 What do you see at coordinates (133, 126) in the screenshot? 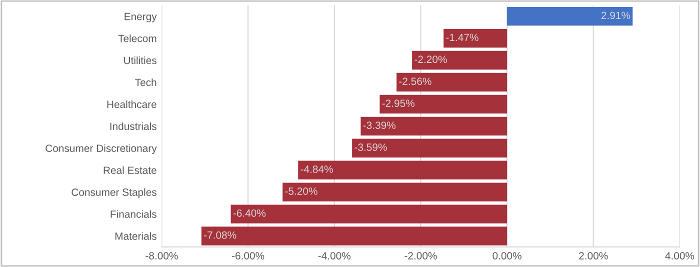
I see `y-tick-label: Industrials` at bounding box center [133, 126].